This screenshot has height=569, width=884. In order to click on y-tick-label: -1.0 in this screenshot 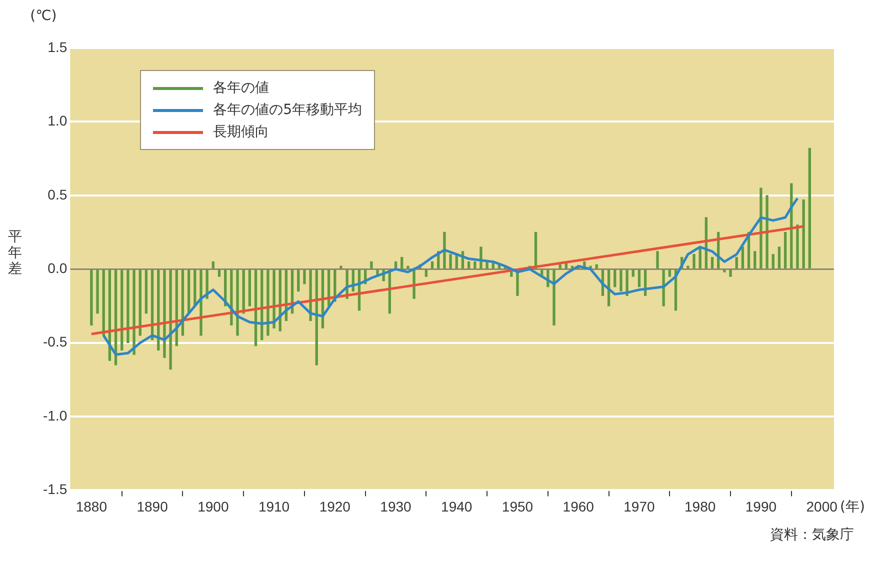, I will do `click(55, 415)`.